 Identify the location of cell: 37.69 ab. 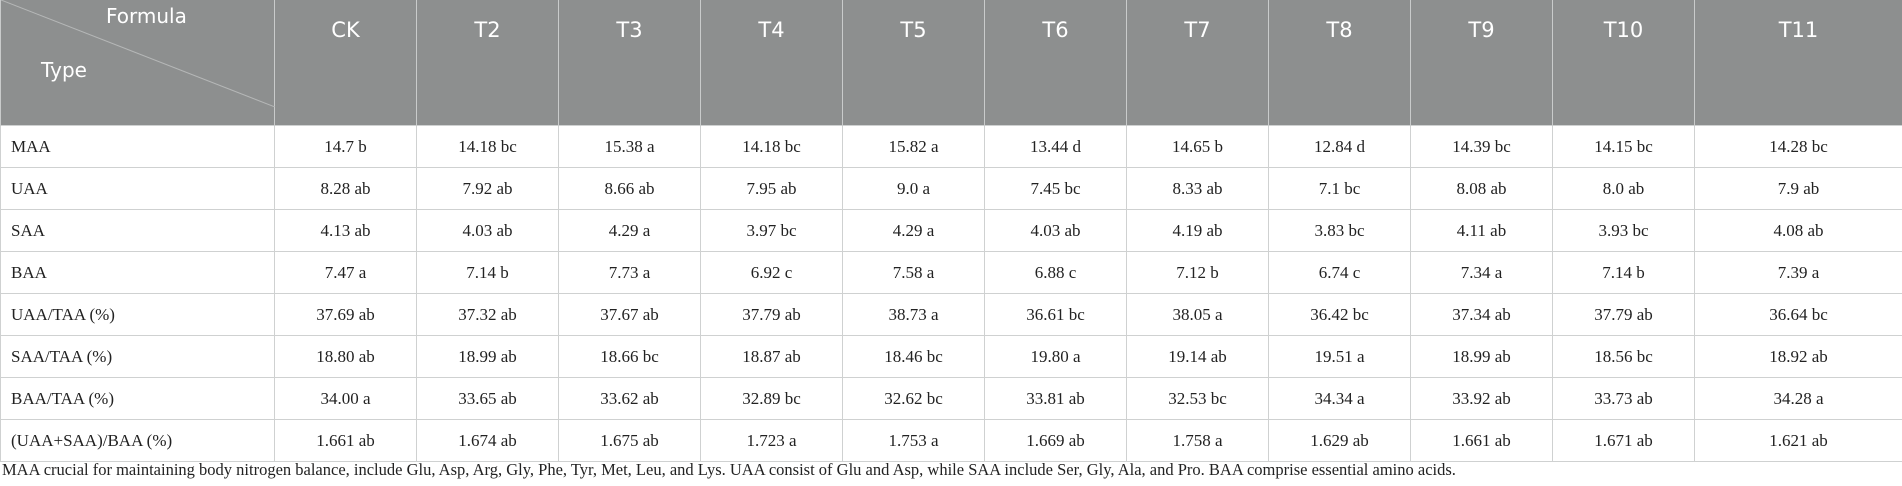
(345, 314).